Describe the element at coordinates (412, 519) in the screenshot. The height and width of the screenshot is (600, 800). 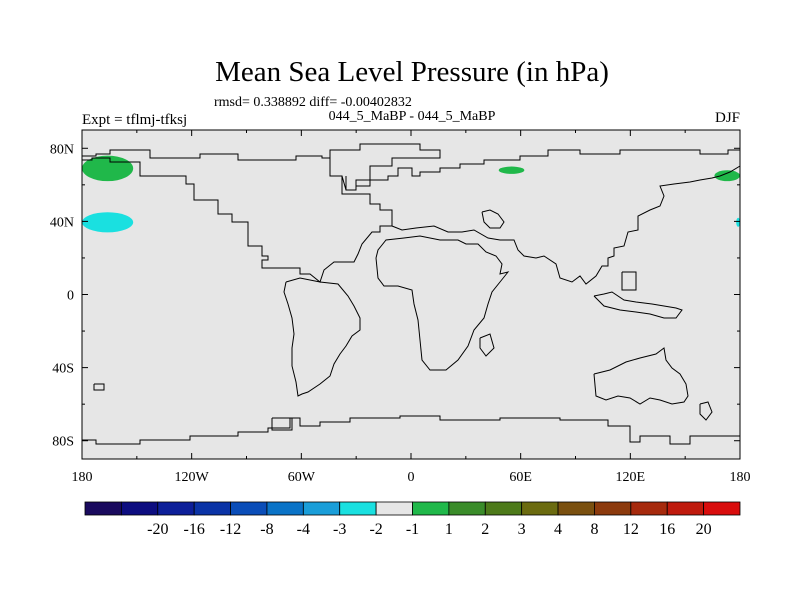
I see `colorbar: -20 -16 -12 -8 -4 -3 -2 -1 1 2 3 4 8 12 16 20` at that location.